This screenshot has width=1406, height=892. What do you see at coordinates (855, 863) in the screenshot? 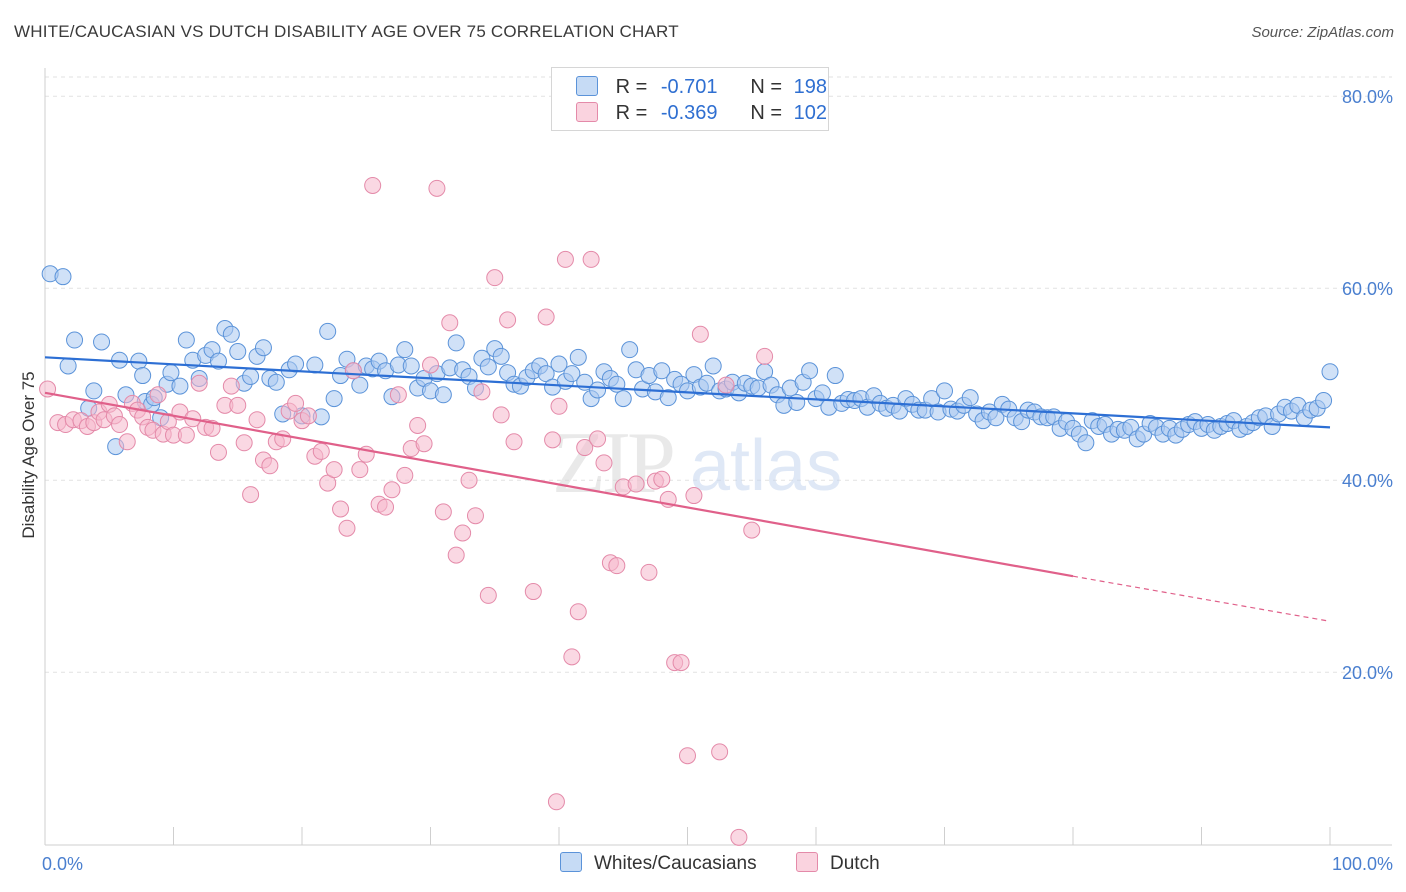
I see `bottom-legend-label-dutch: Dutch` at bounding box center [855, 863].